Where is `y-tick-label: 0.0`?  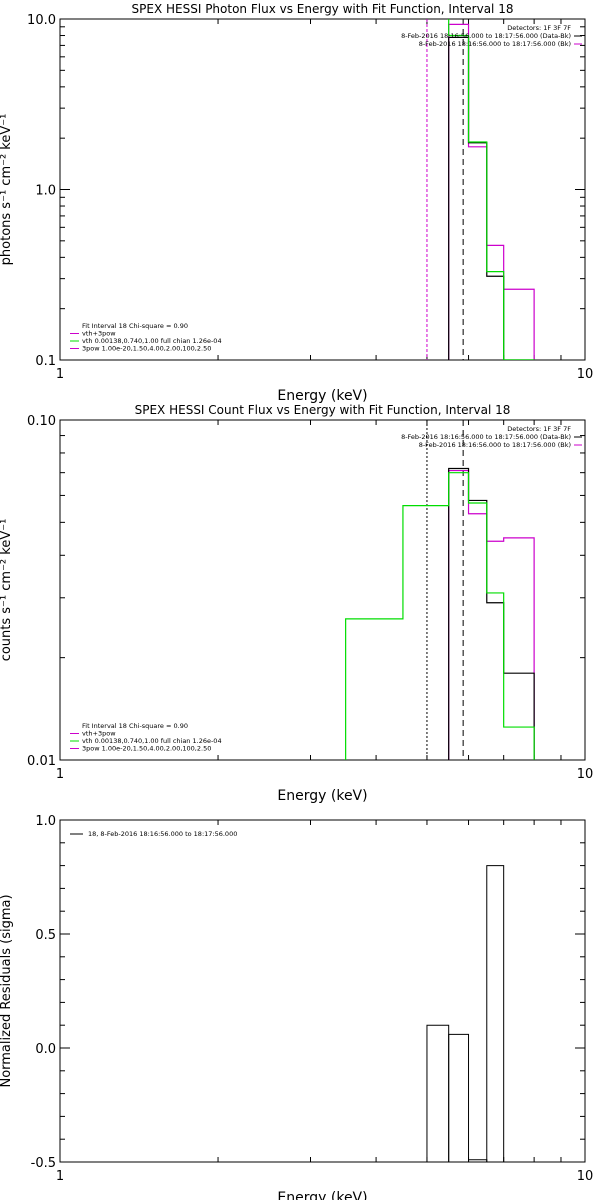
y-tick-label: 0.0 is located at coordinates (45, 1049).